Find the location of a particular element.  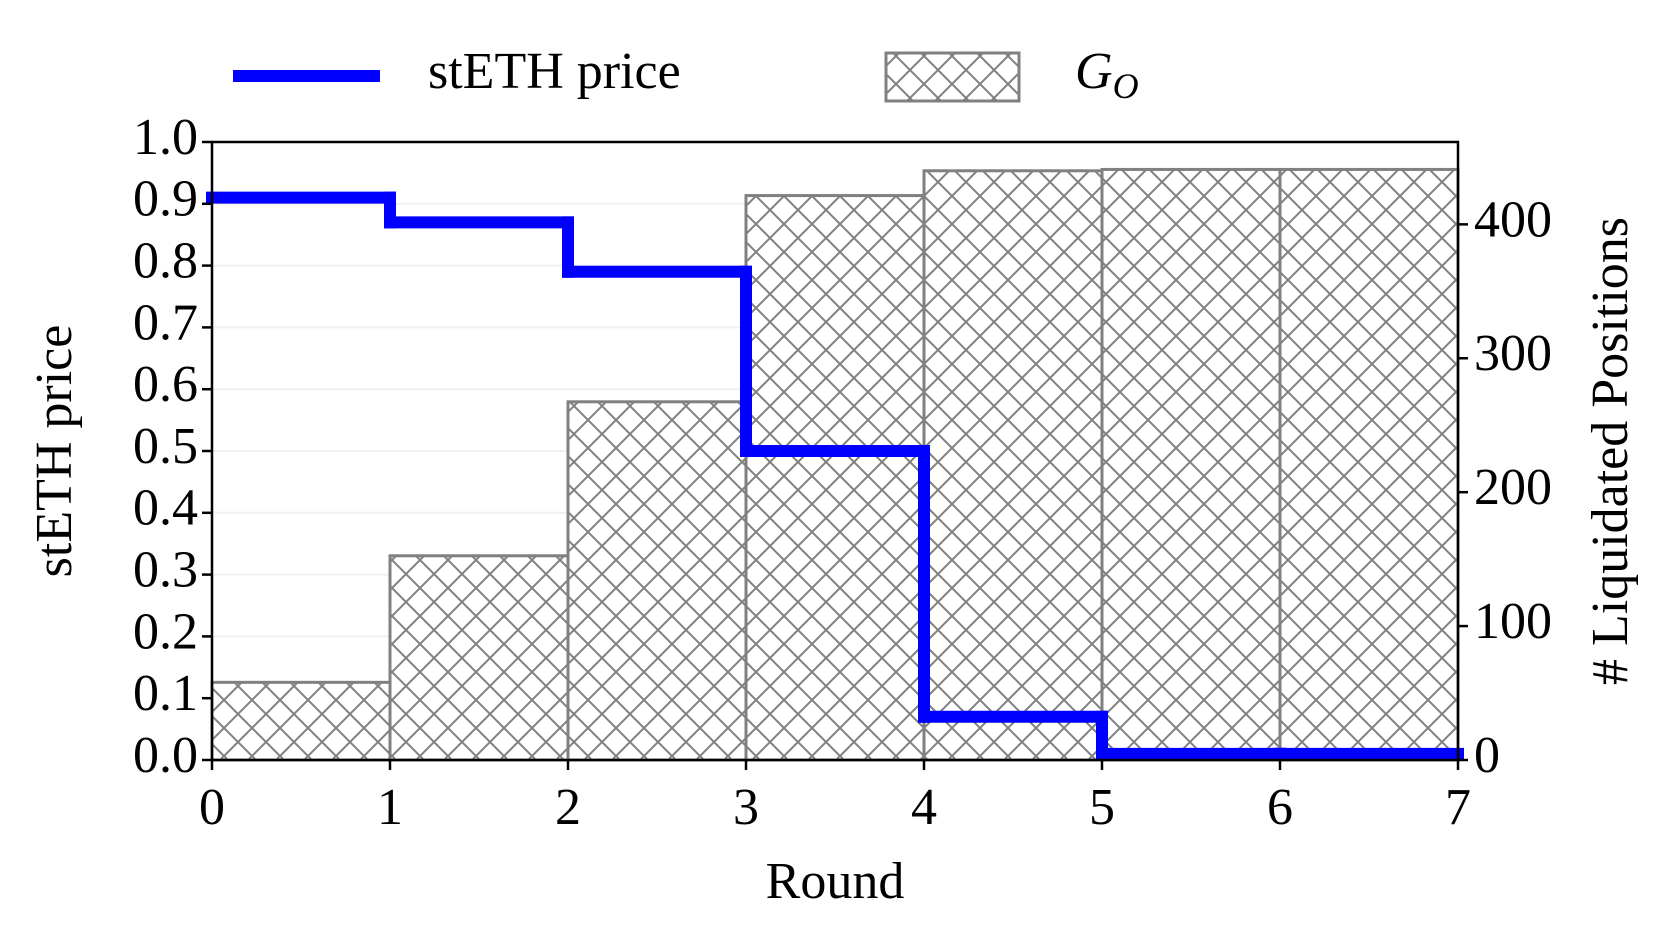

y2-tick-label: 300 is located at coordinates (1513, 353).